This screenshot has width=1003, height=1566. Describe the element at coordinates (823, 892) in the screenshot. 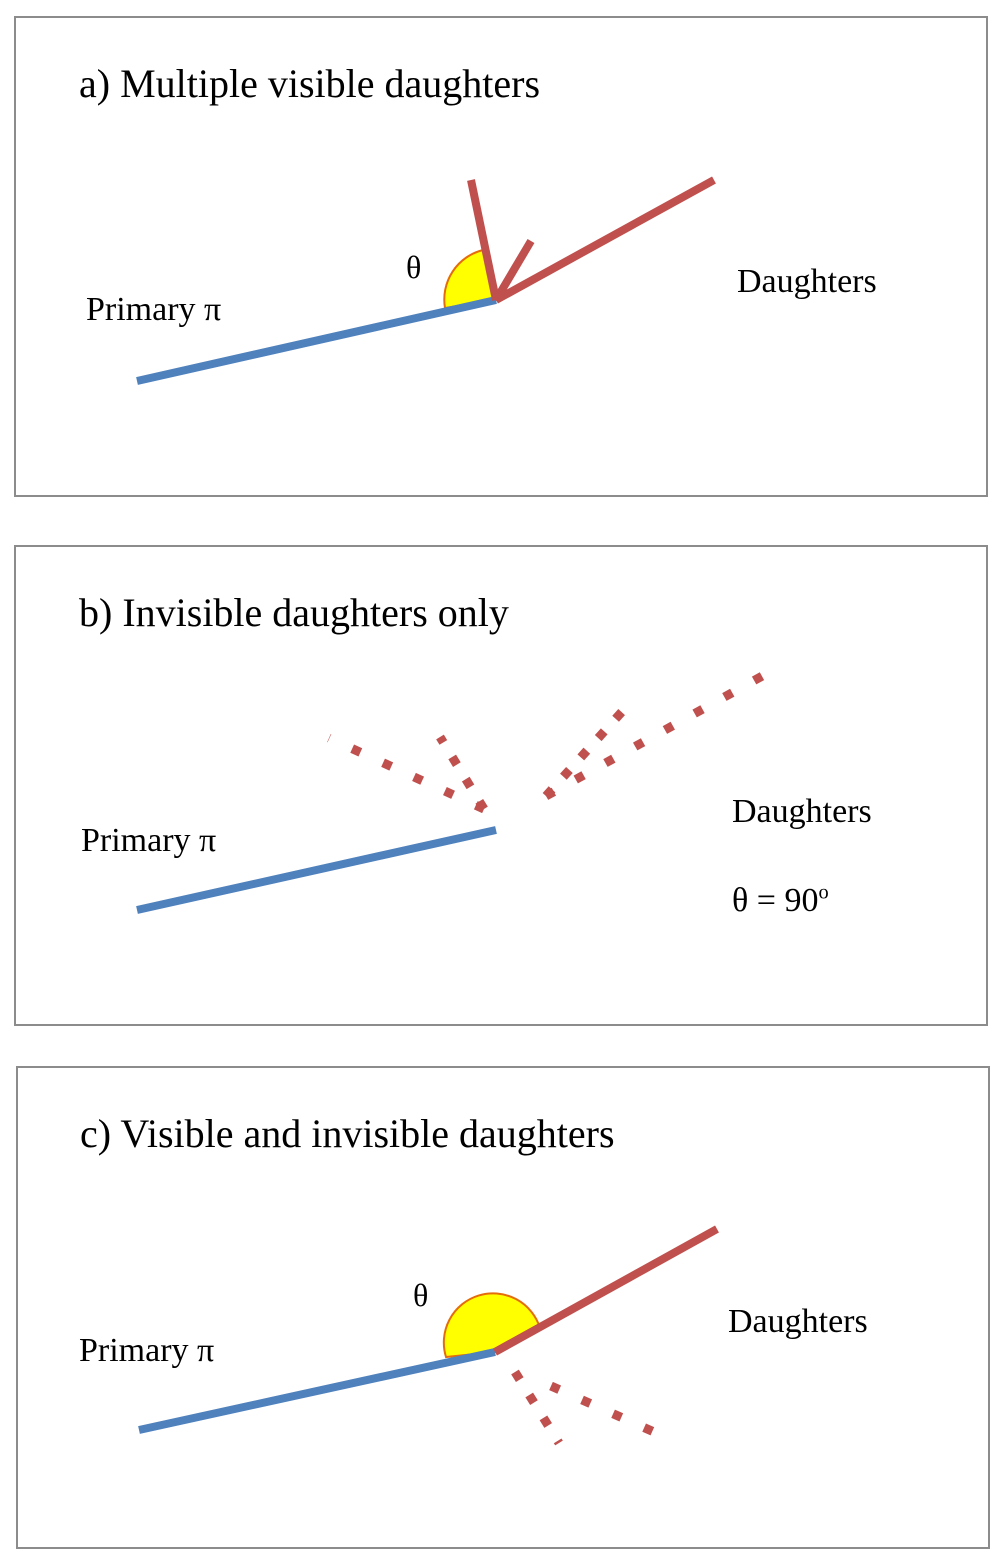

I see `degree-symbol: o` at that location.